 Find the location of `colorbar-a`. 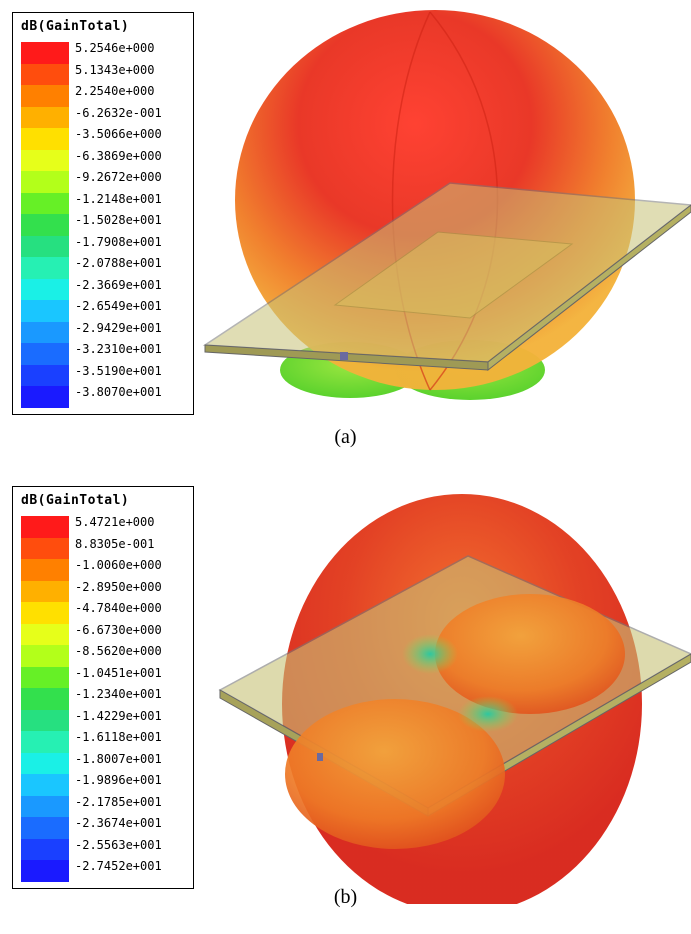

colorbar-a is located at coordinates (45, 225).